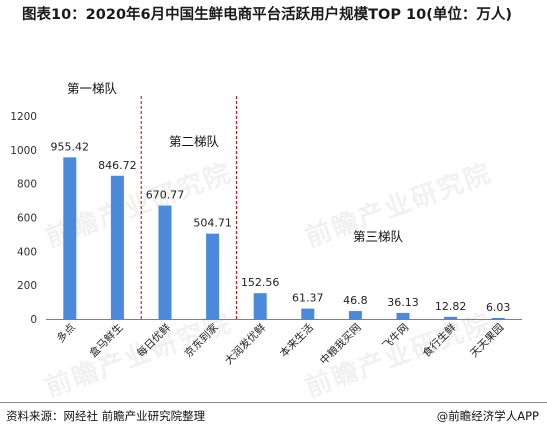 The height and width of the screenshot is (434, 547). I want to click on y-tick-label: 1000, so click(23, 151).